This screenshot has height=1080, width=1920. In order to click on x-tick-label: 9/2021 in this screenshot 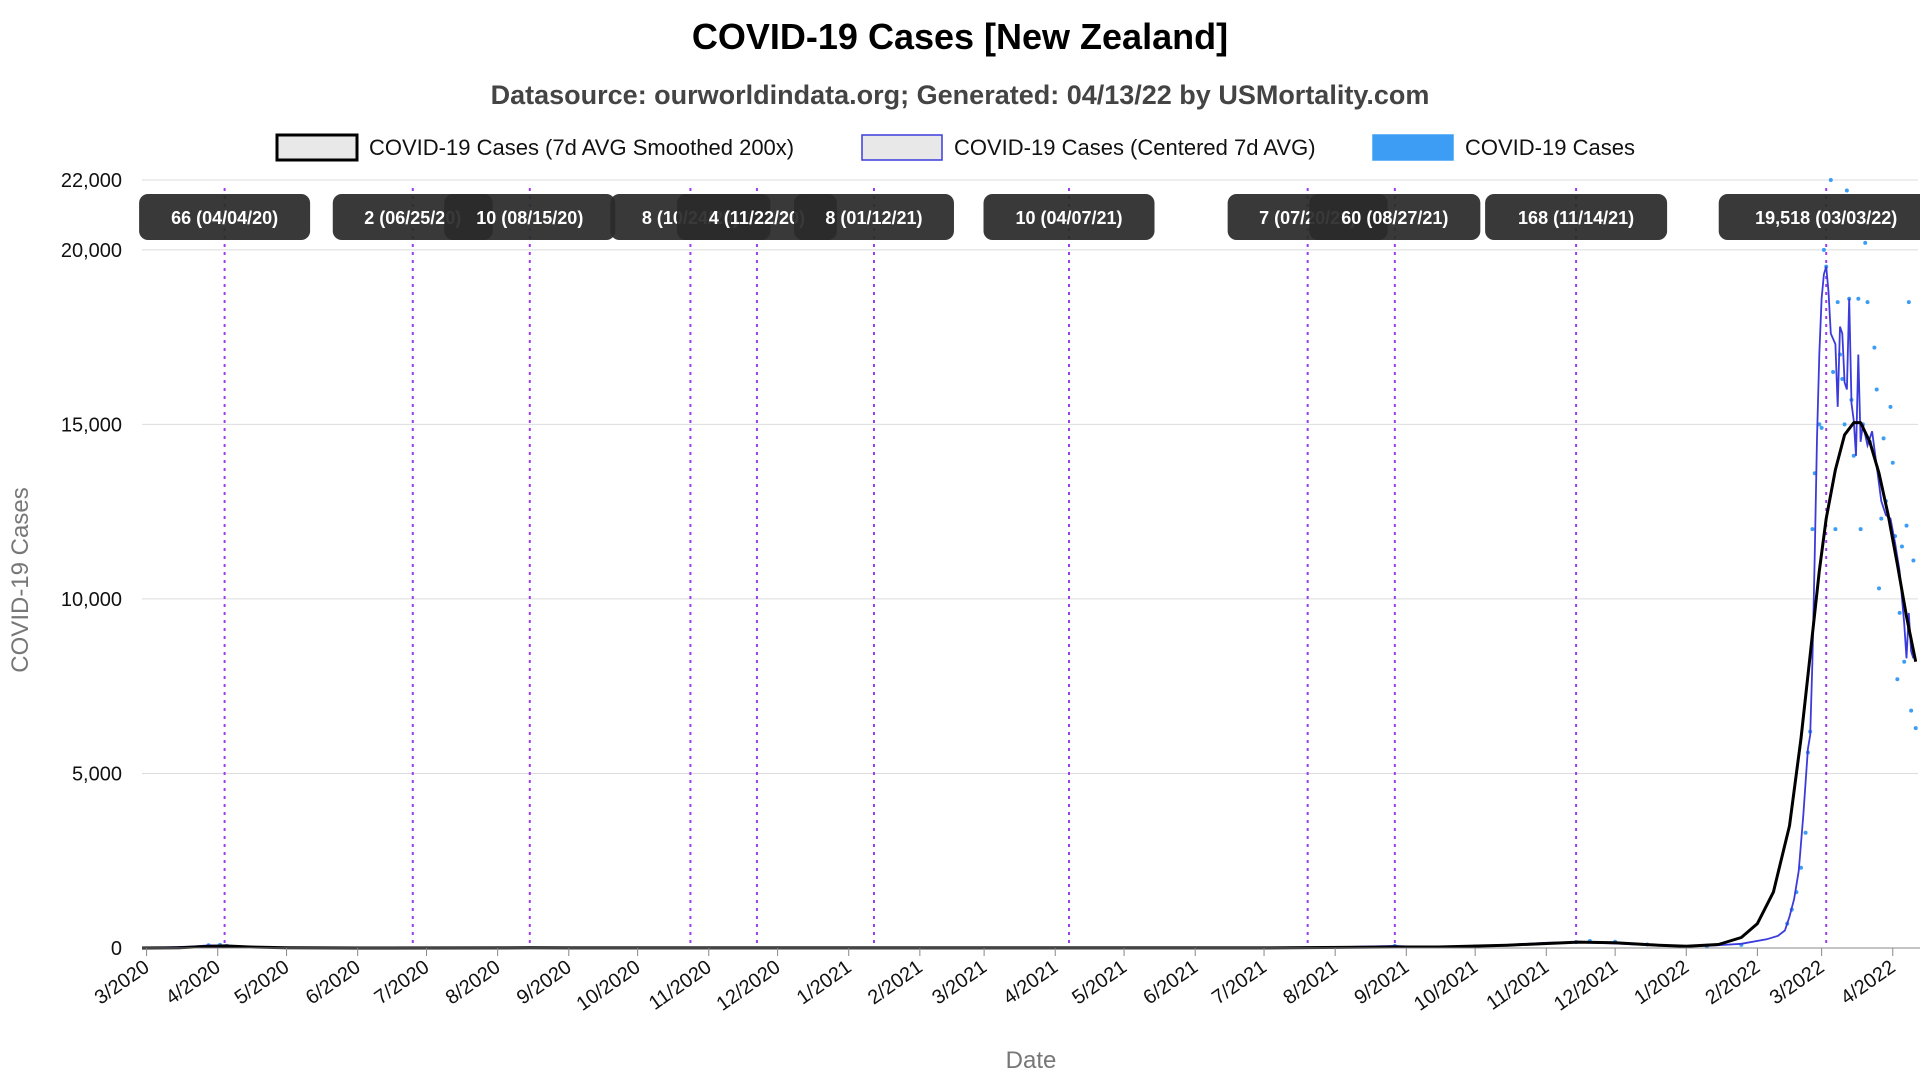, I will do `click(1381, 982)`.